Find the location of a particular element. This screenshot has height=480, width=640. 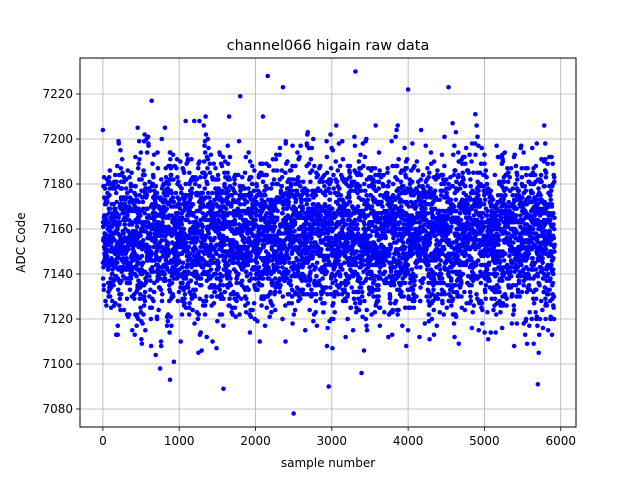

chart-title: channel066 higain raw data is located at coordinates (328, 46).